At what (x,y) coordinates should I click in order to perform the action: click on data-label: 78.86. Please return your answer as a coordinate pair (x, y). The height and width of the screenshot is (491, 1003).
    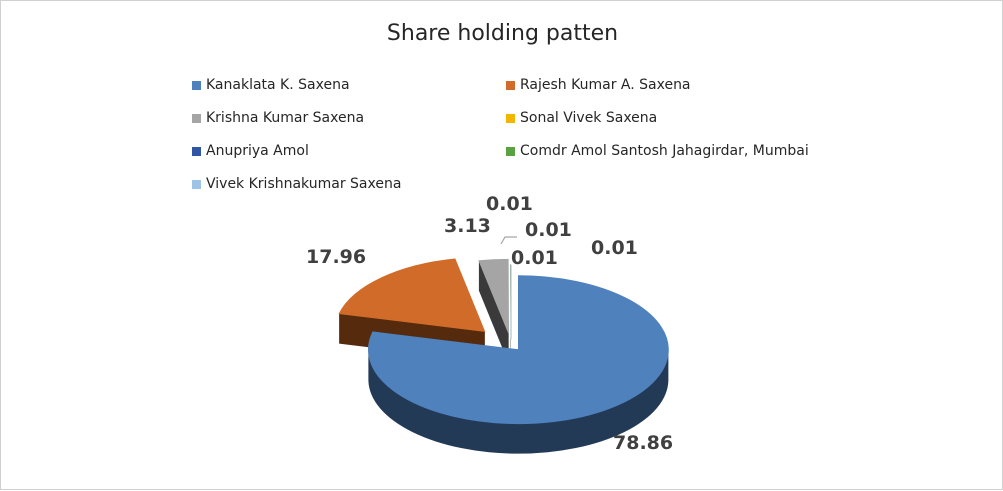
    Looking at the image, I should click on (643, 443).